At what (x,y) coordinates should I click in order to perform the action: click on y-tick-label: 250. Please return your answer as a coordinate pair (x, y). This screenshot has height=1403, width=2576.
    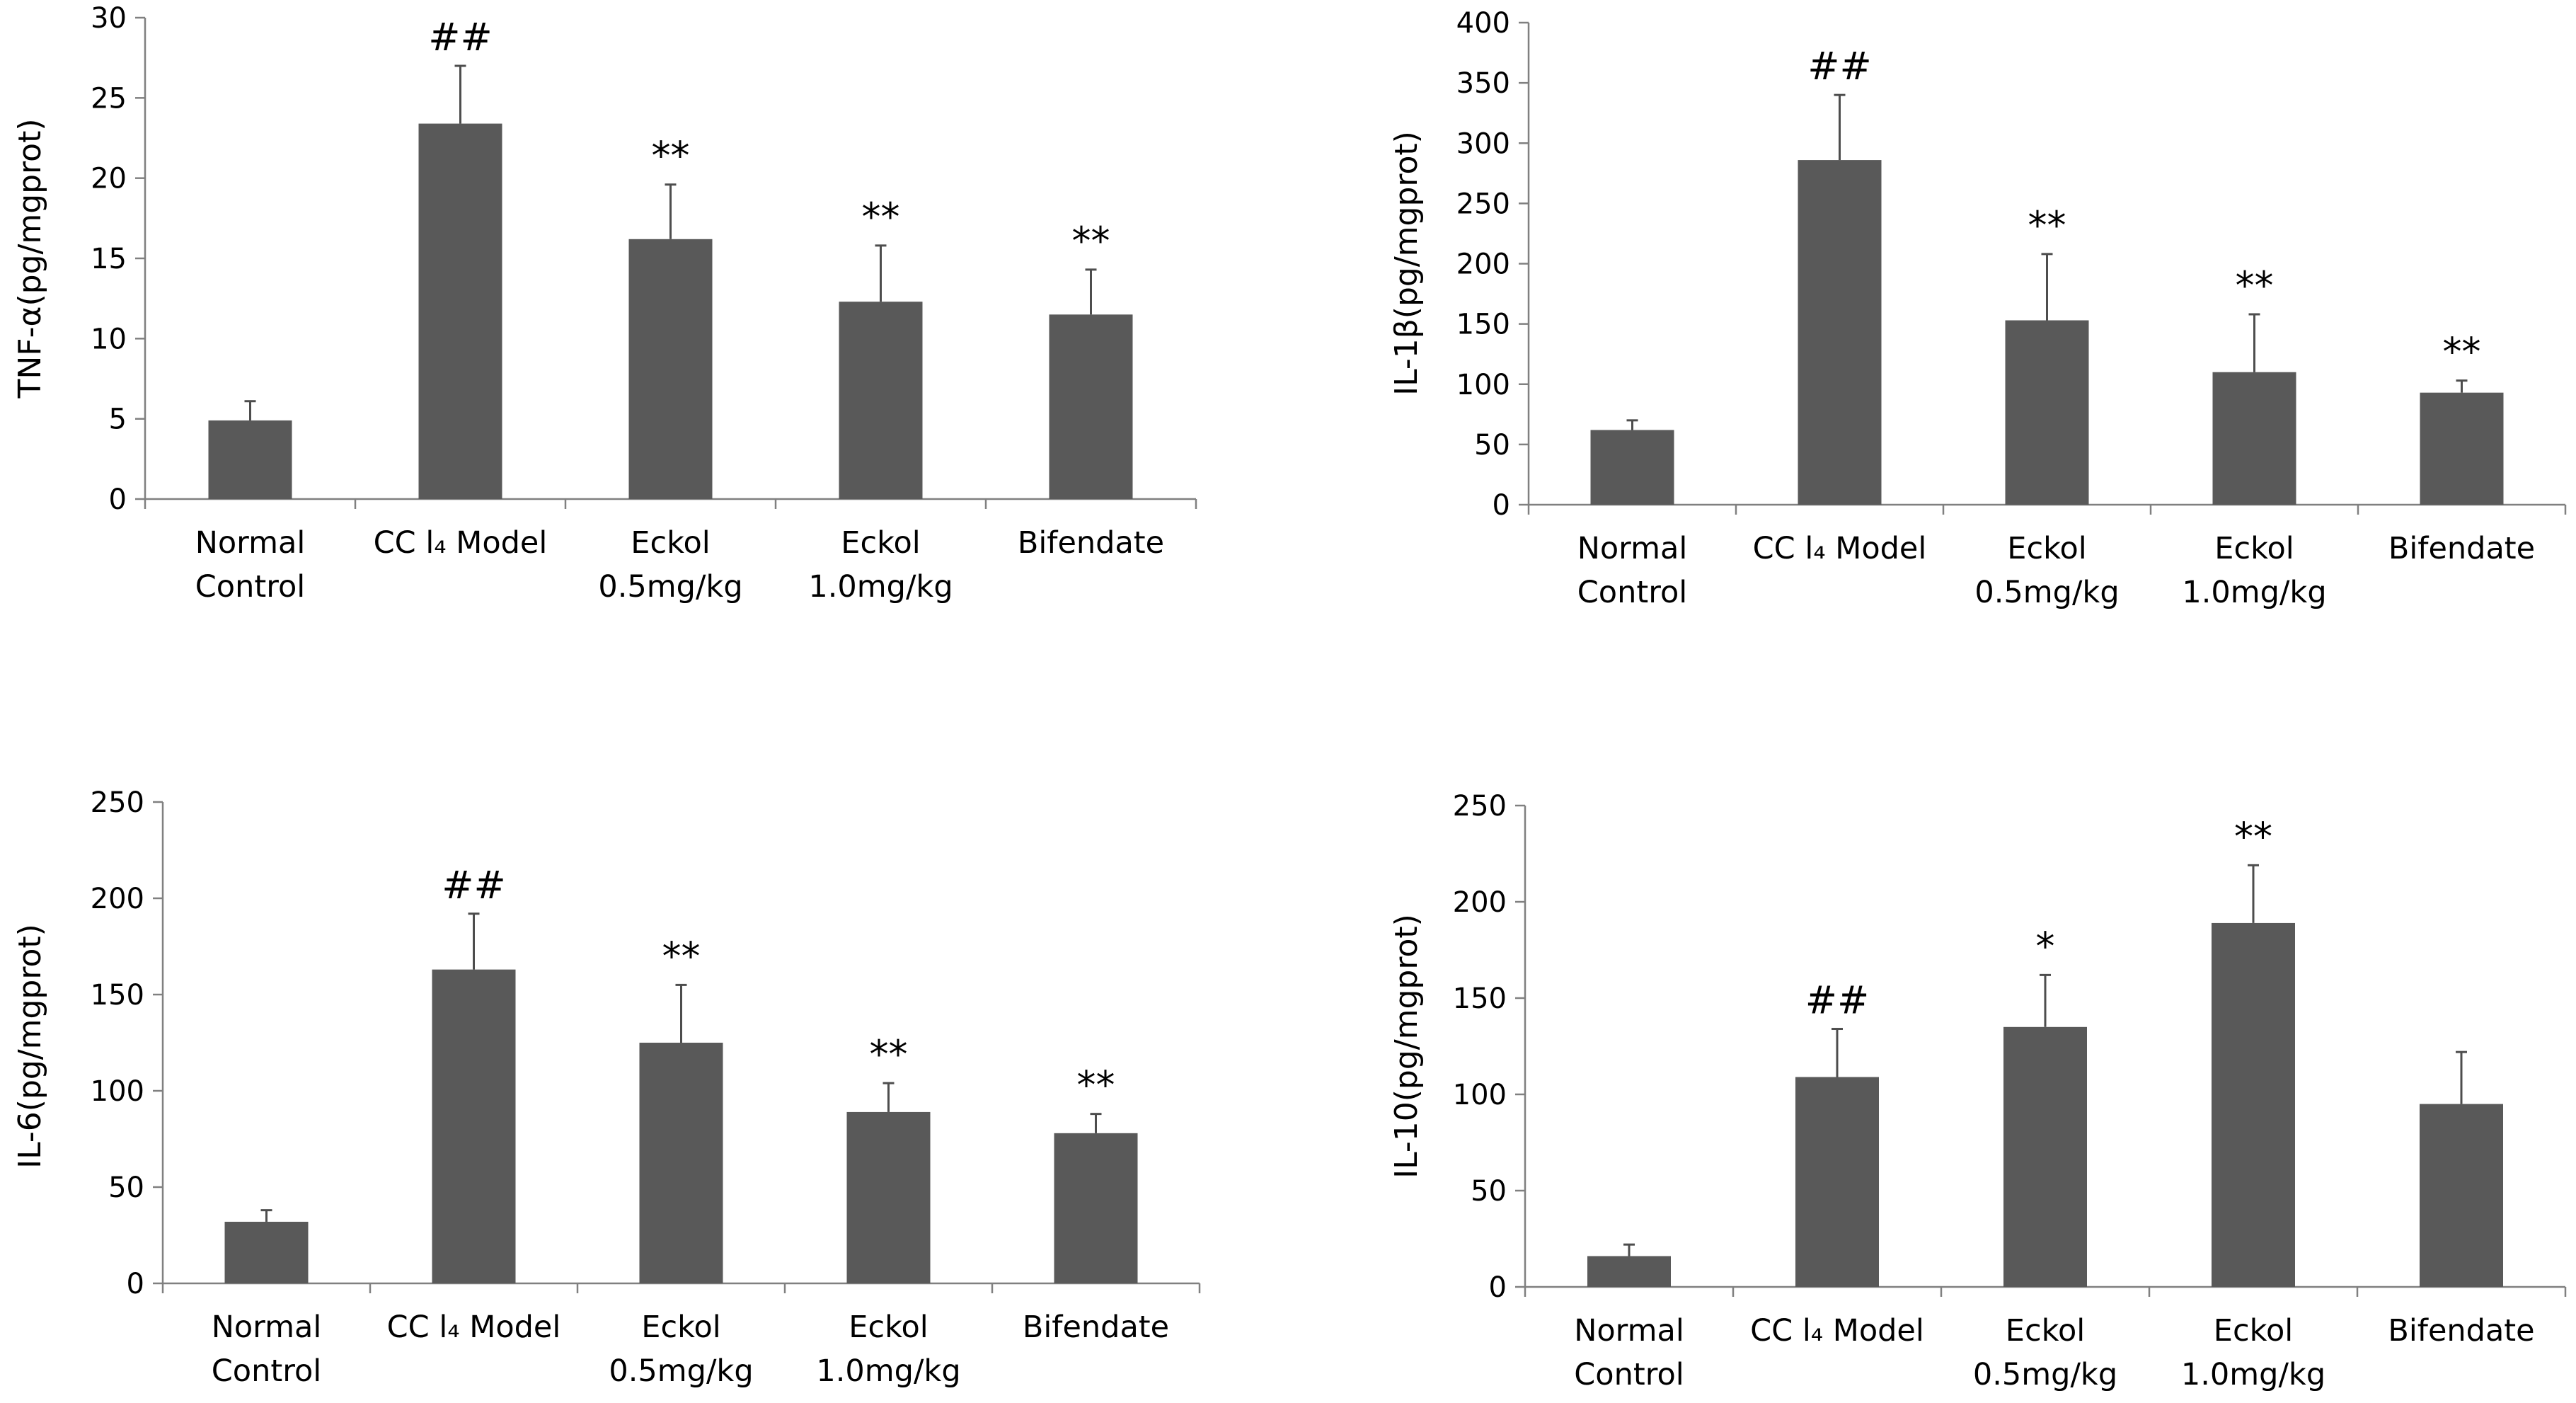
    Looking at the image, I should click on (1480, 806).